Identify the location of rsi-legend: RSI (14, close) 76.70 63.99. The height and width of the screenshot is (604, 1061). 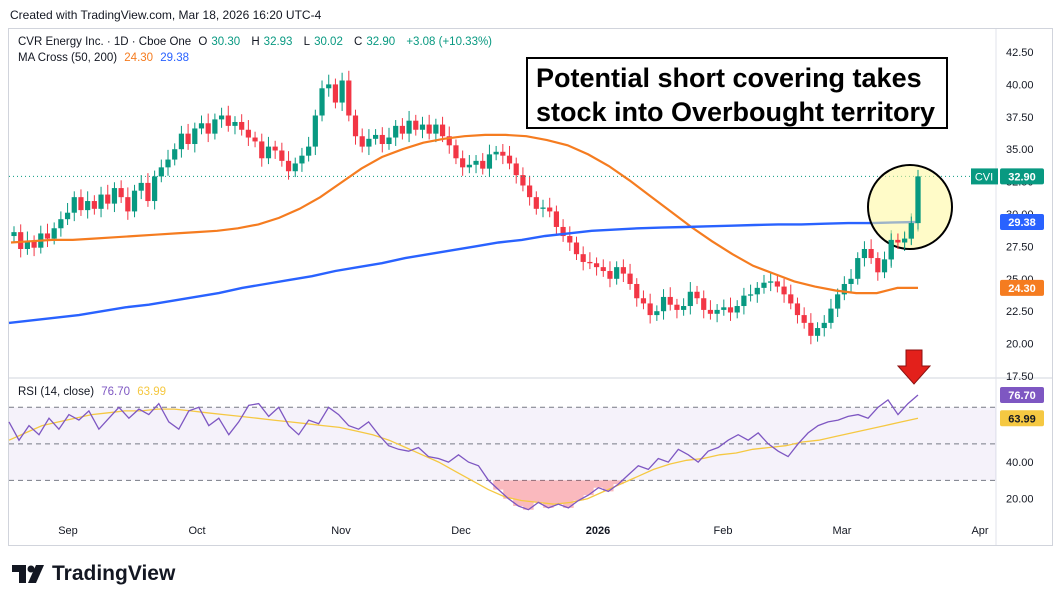
(94, 392).